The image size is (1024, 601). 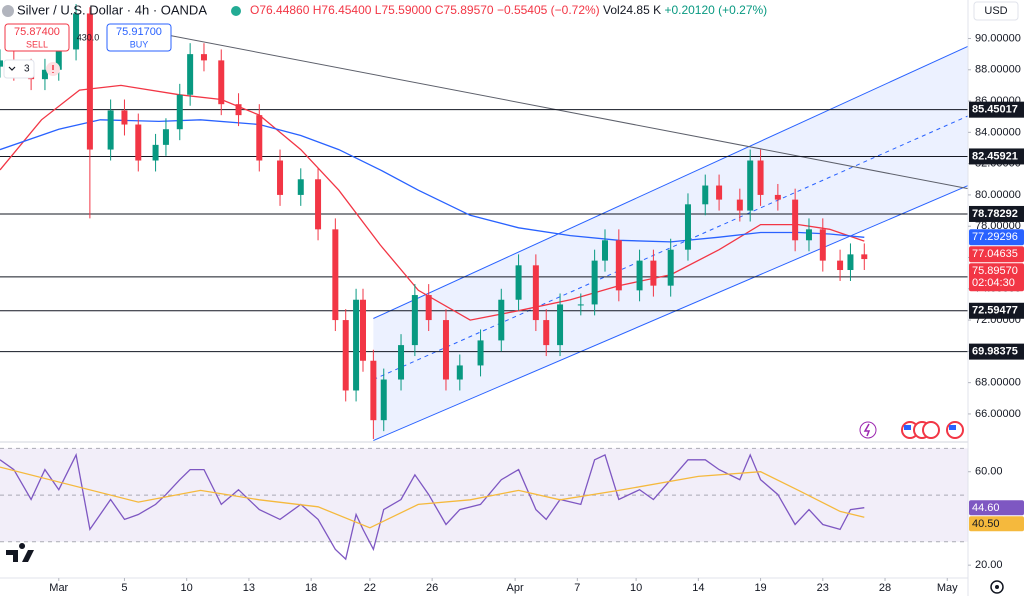 What do you see at coordinates (698, 588) in the screenshot?
I see `x-tick-label: 14` at bounding box center [698, 588].